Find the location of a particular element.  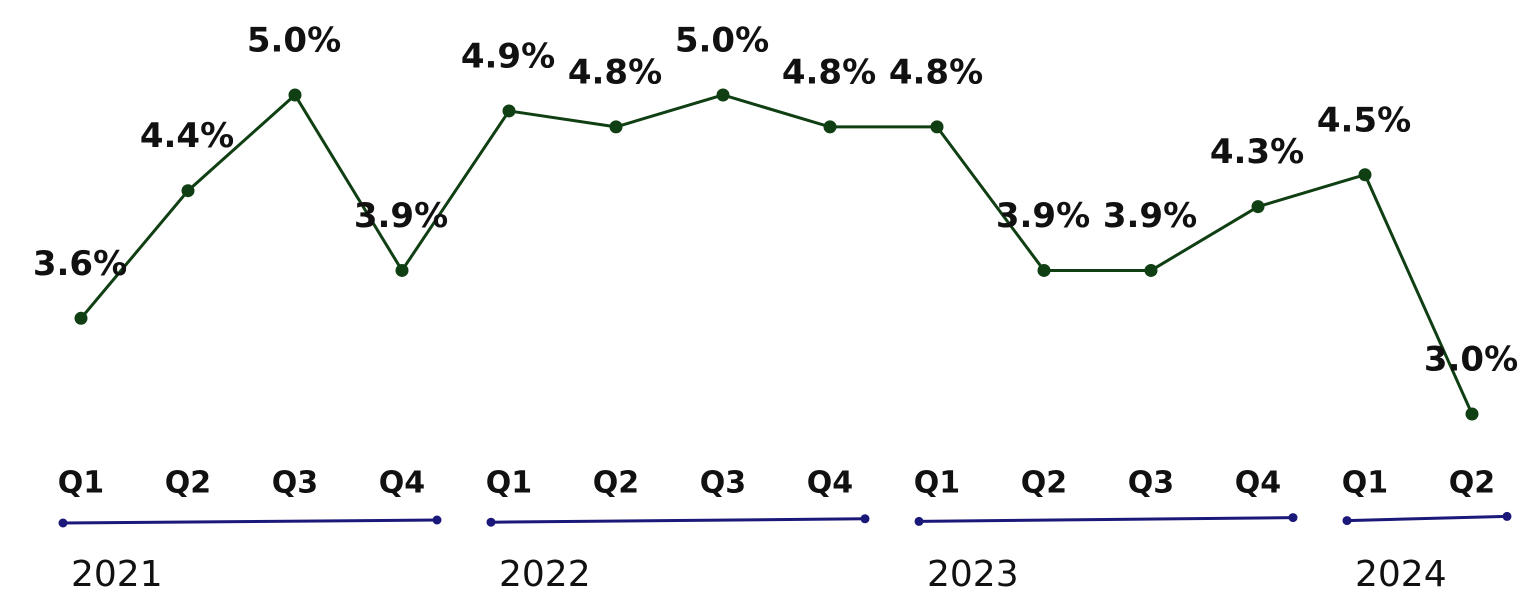

data-label: 4.5% is located at coordinates (1364, 120).